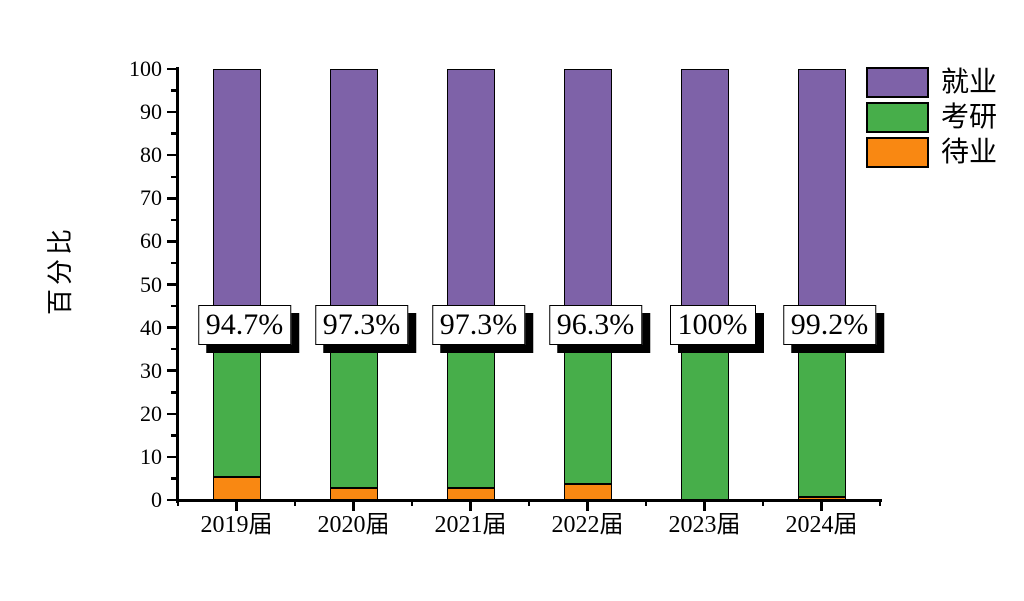  I want to click on x-tick-label: 2022届, so click(587, 525).